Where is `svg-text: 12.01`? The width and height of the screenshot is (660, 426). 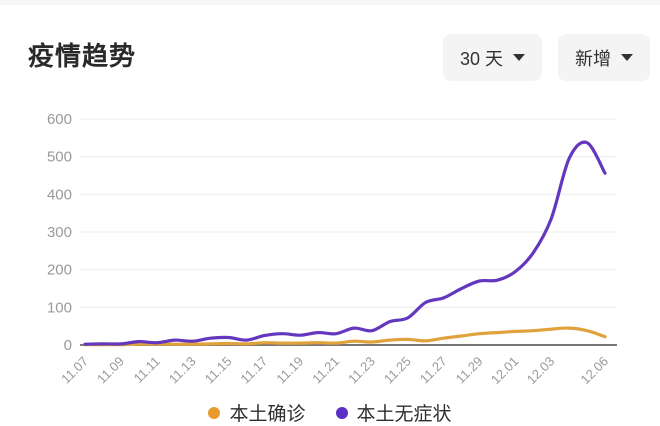 svg-text: 12.01 is located at coordinates (505, 371).